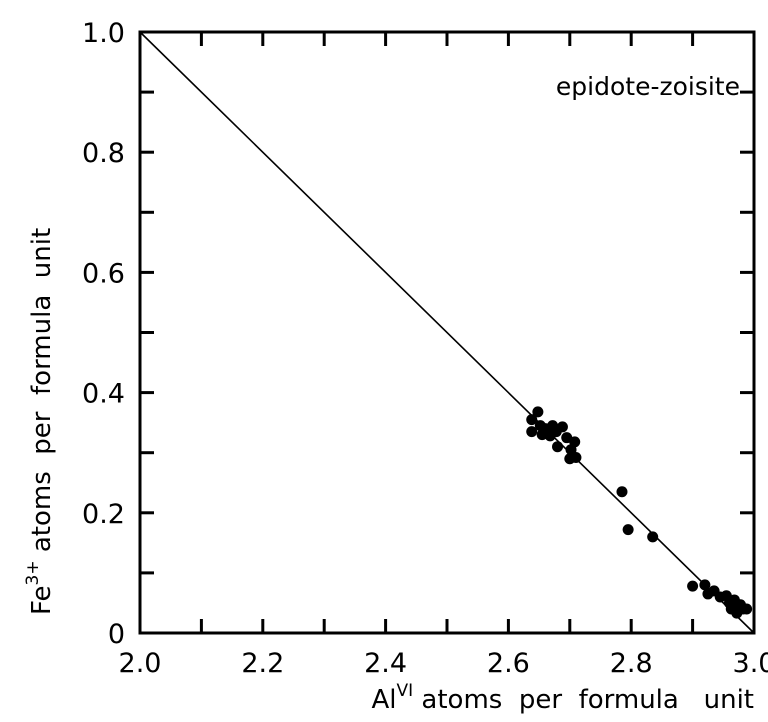  What do you see at coordinates (103, 273) in the screenshot?
I see `y-tick-label-3: 0.6` at bounding box center [103, 273].